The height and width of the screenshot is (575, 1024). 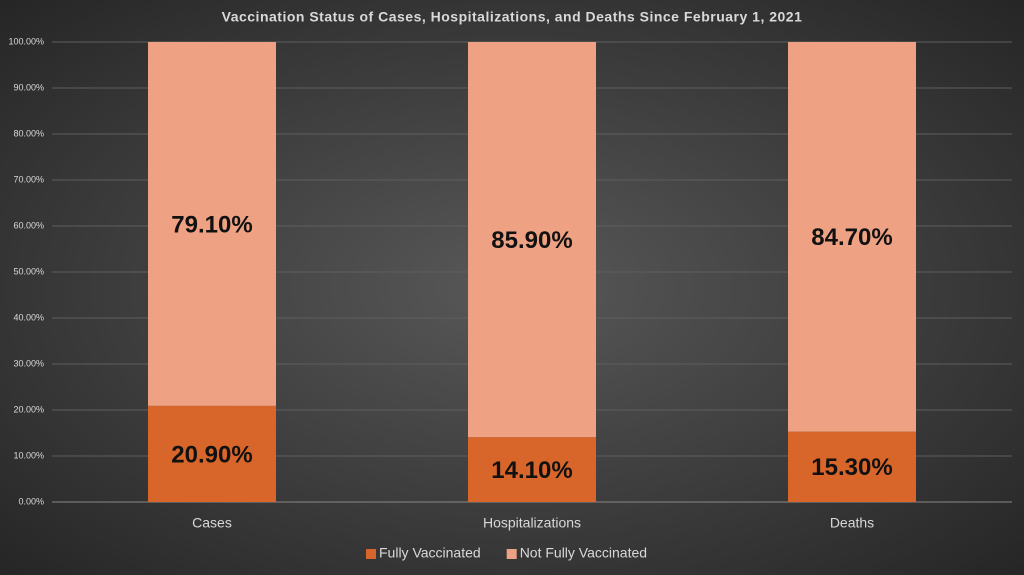 What do you see at coordinates (28, 179) in the screenshot?
I see `y-tick-label: 70.00%` at bounding box center [28, 179].